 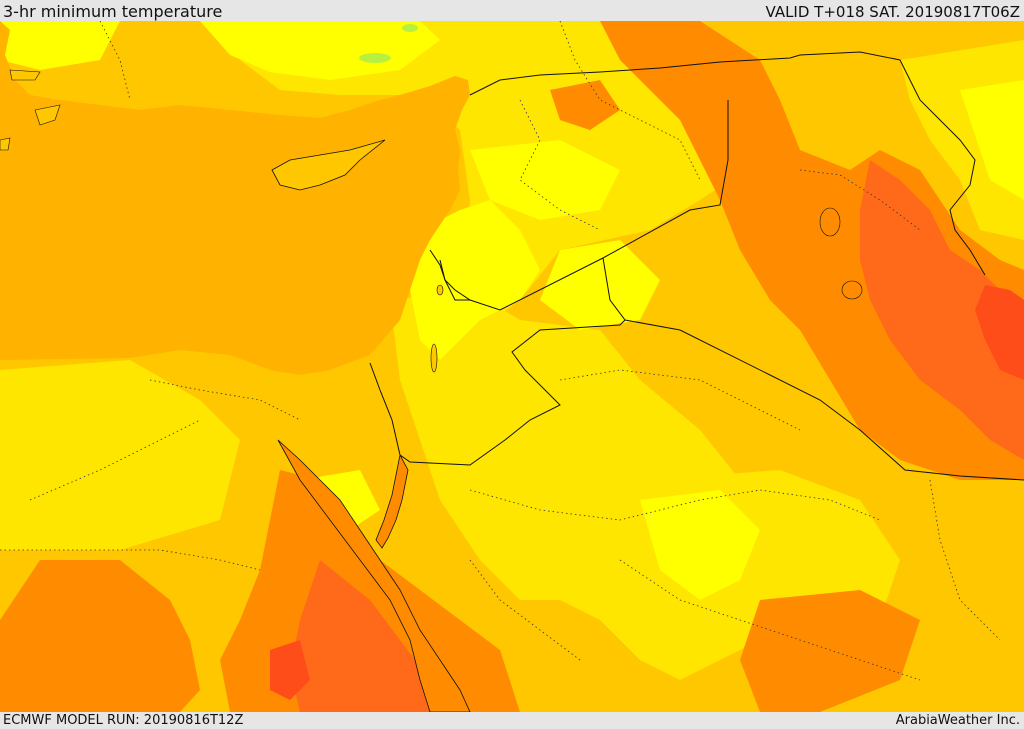 What do you see at coordinates (30, 110) in the screenshot?
I see `aegean-islands` at bounding box center [30, 110].